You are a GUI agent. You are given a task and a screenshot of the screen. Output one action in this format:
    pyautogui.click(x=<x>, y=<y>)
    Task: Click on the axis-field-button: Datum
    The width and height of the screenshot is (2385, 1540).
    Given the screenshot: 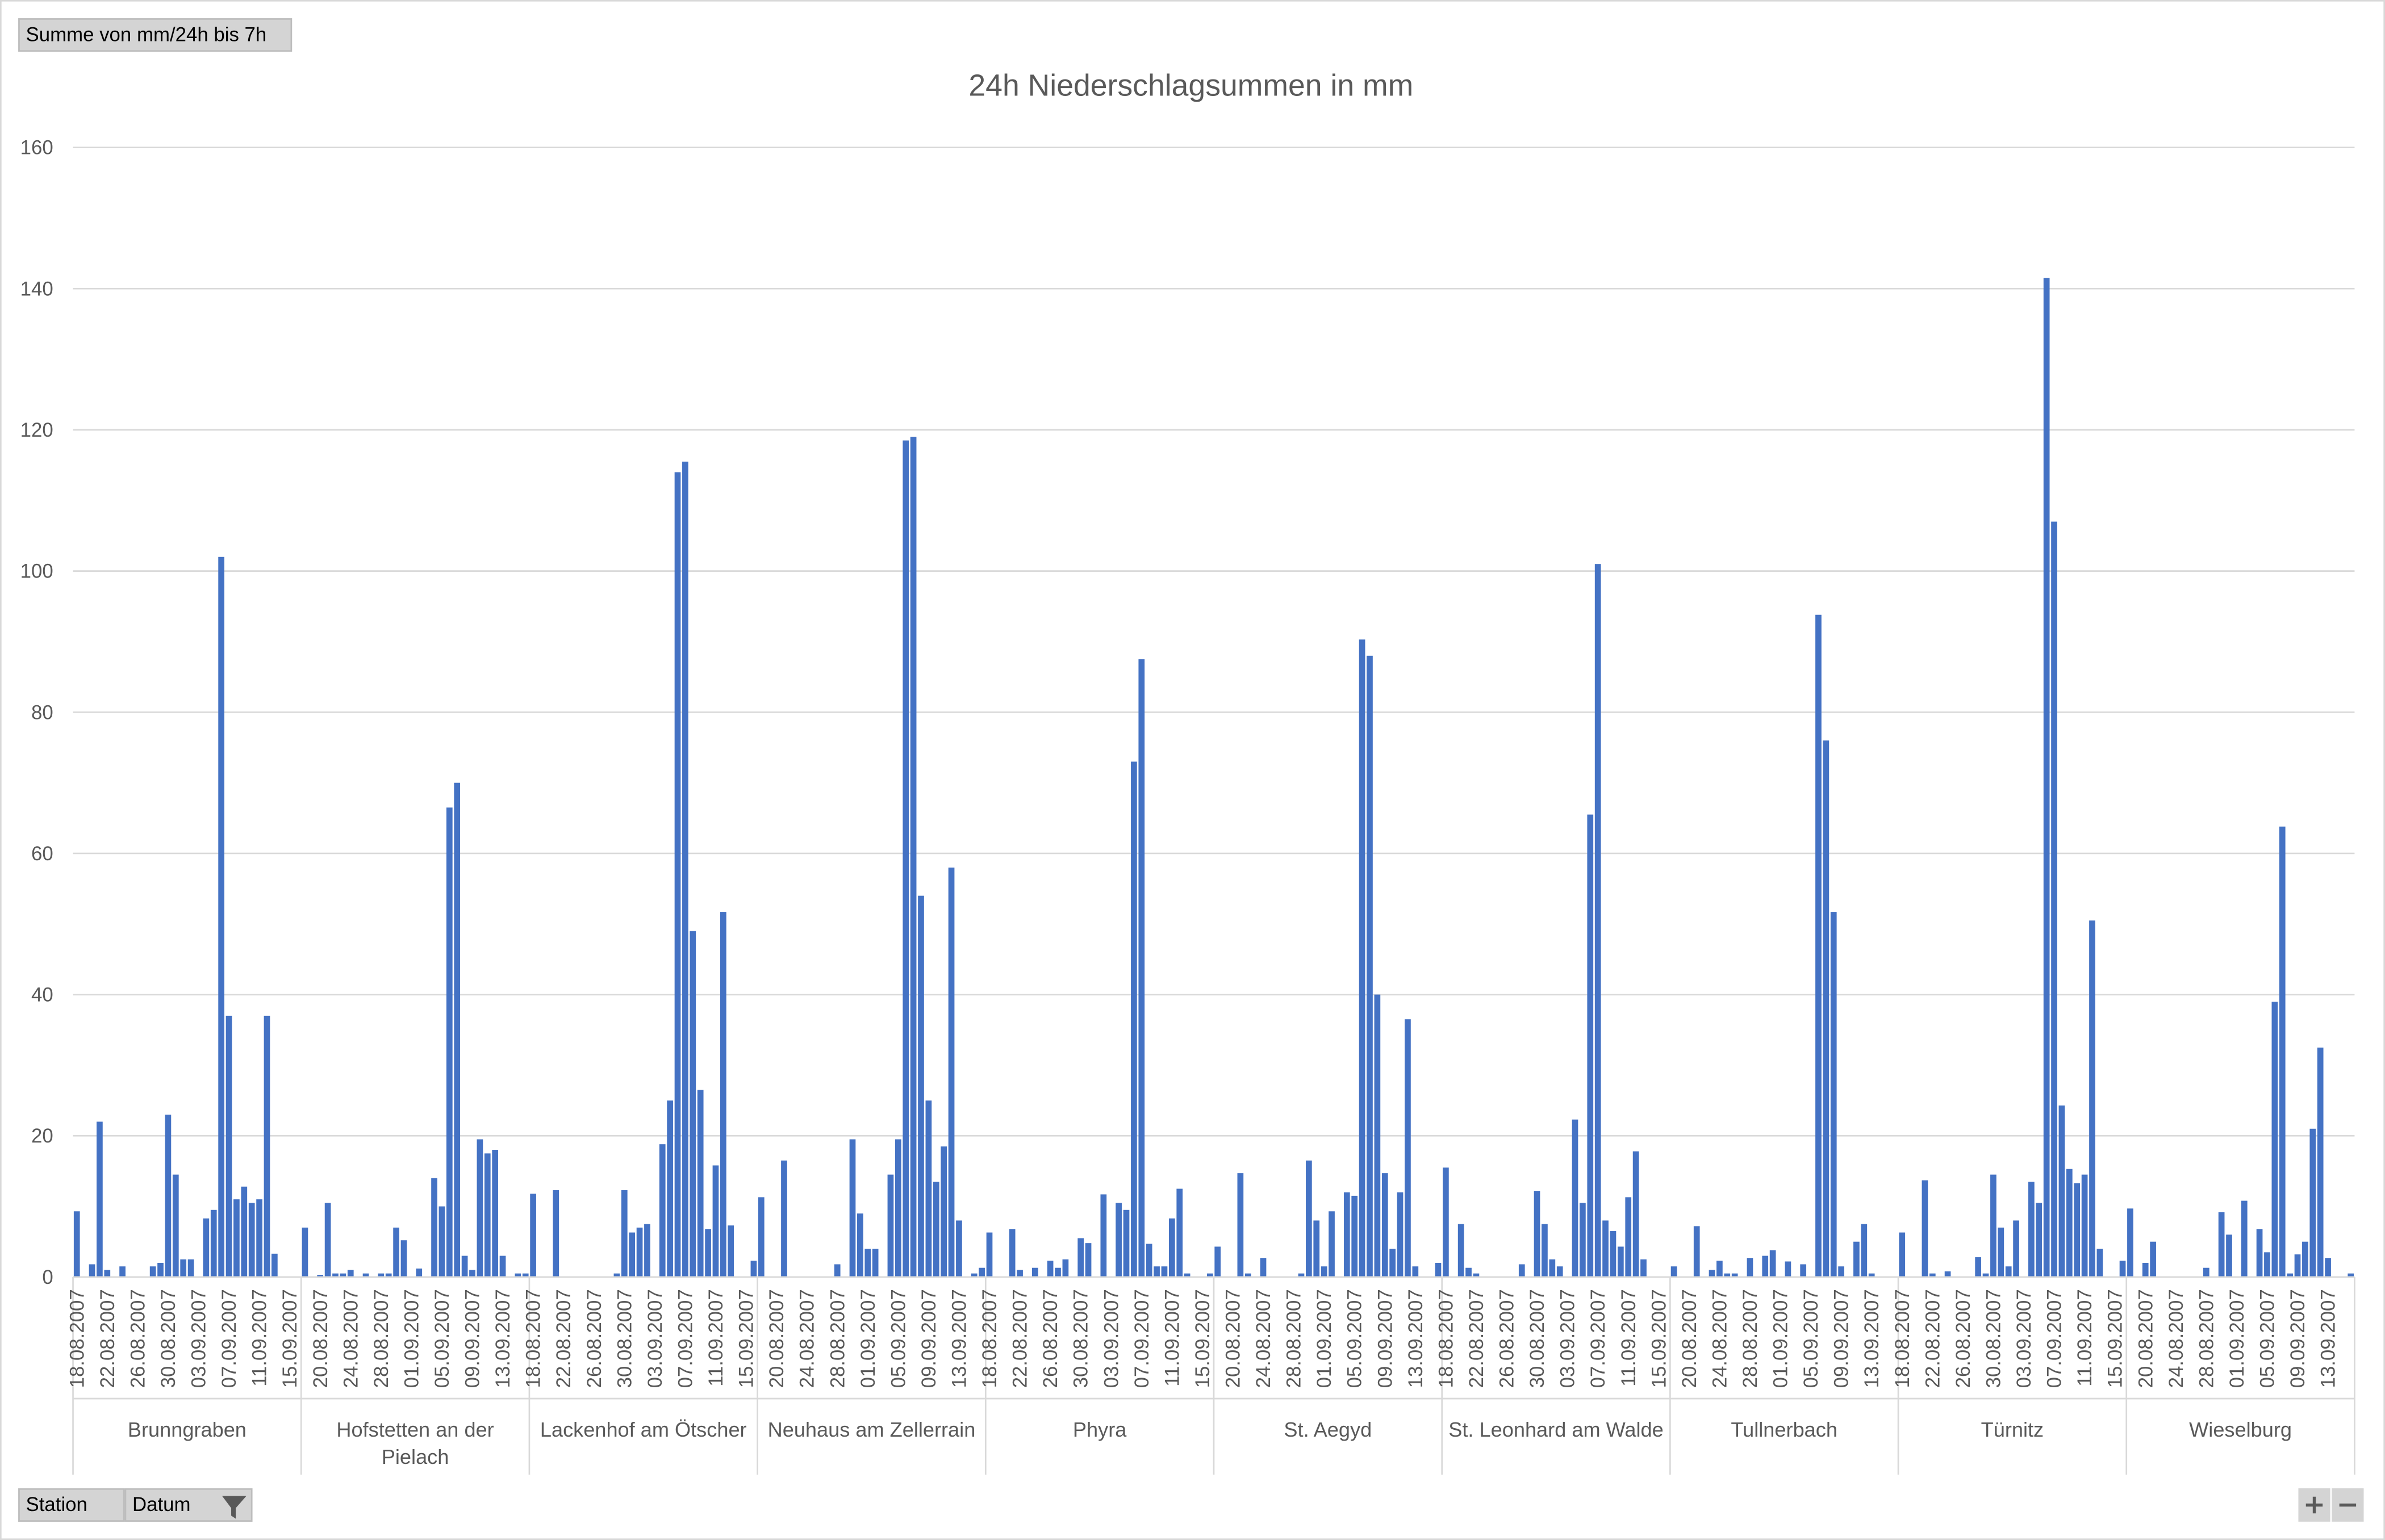 What is the action you would take?
    pyautogui.click(x=188, y=1505)
    